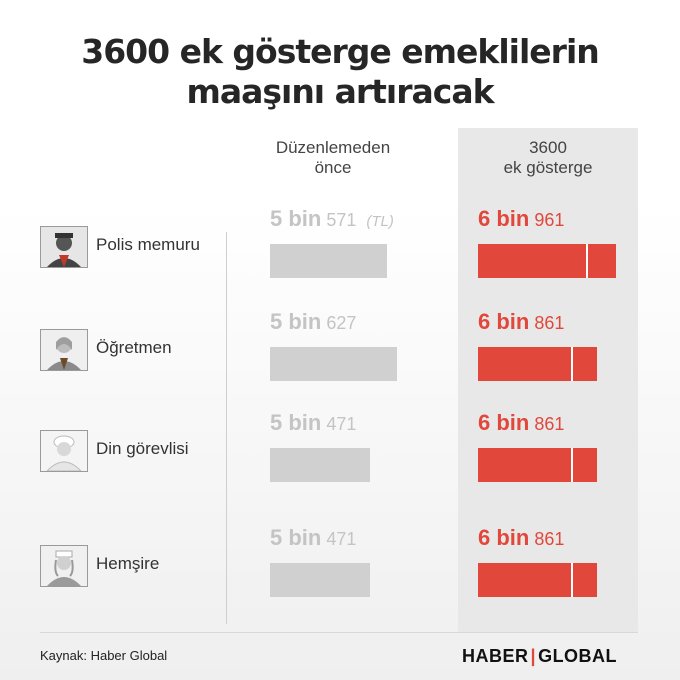  What do you see at coordinates (340, 51) in the screenshot?
I see `title-line-1: 3600 ek gösterge emeklilerin` at bounding box center [340, 51].